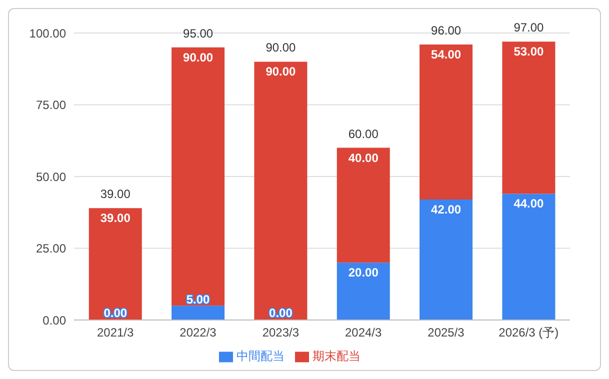 The image size is (609, 379). I want to click on y-tick-label: 100.00, so click(47, 33).